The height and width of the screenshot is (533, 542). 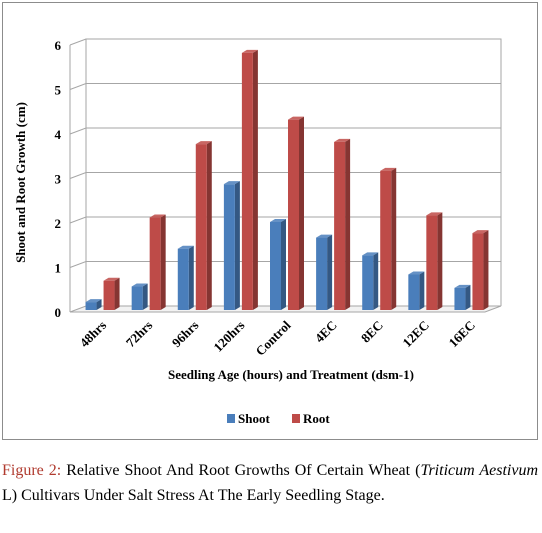 What do you see at coordinates (58, 45) in the screenshot?
I see `y-tick-label: 6` at bounding box center [58, 45].